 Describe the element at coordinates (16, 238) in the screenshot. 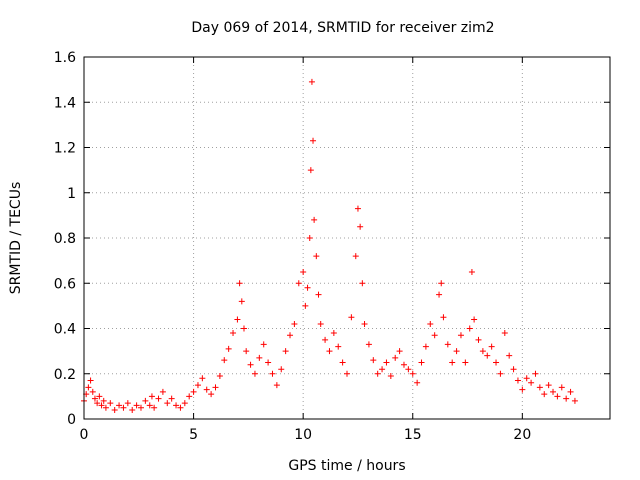

I see `y-axis-label: SRMTID / TECUs` at that location.